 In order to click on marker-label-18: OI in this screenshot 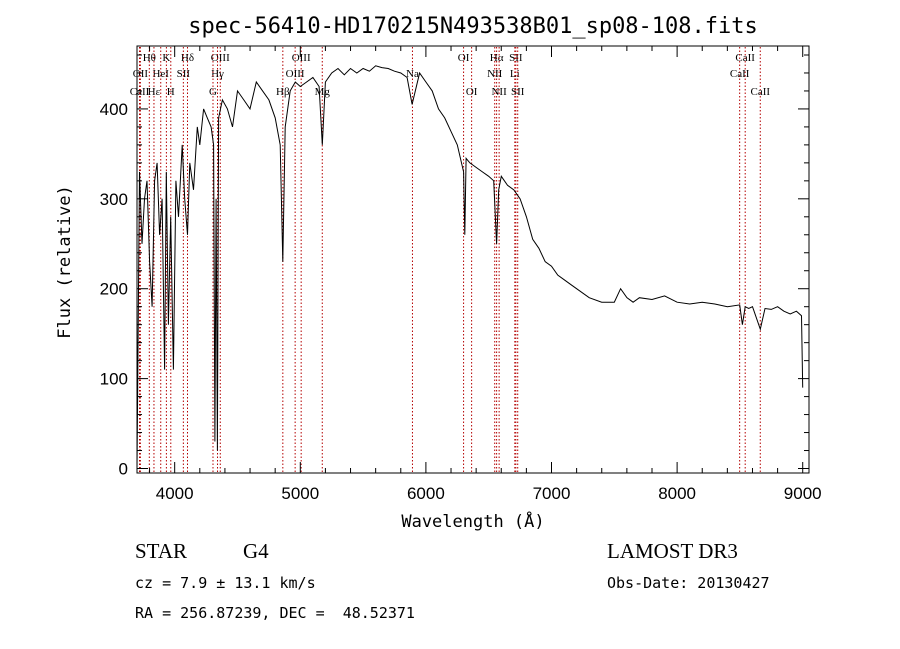, I will do `click(472, 92)`.